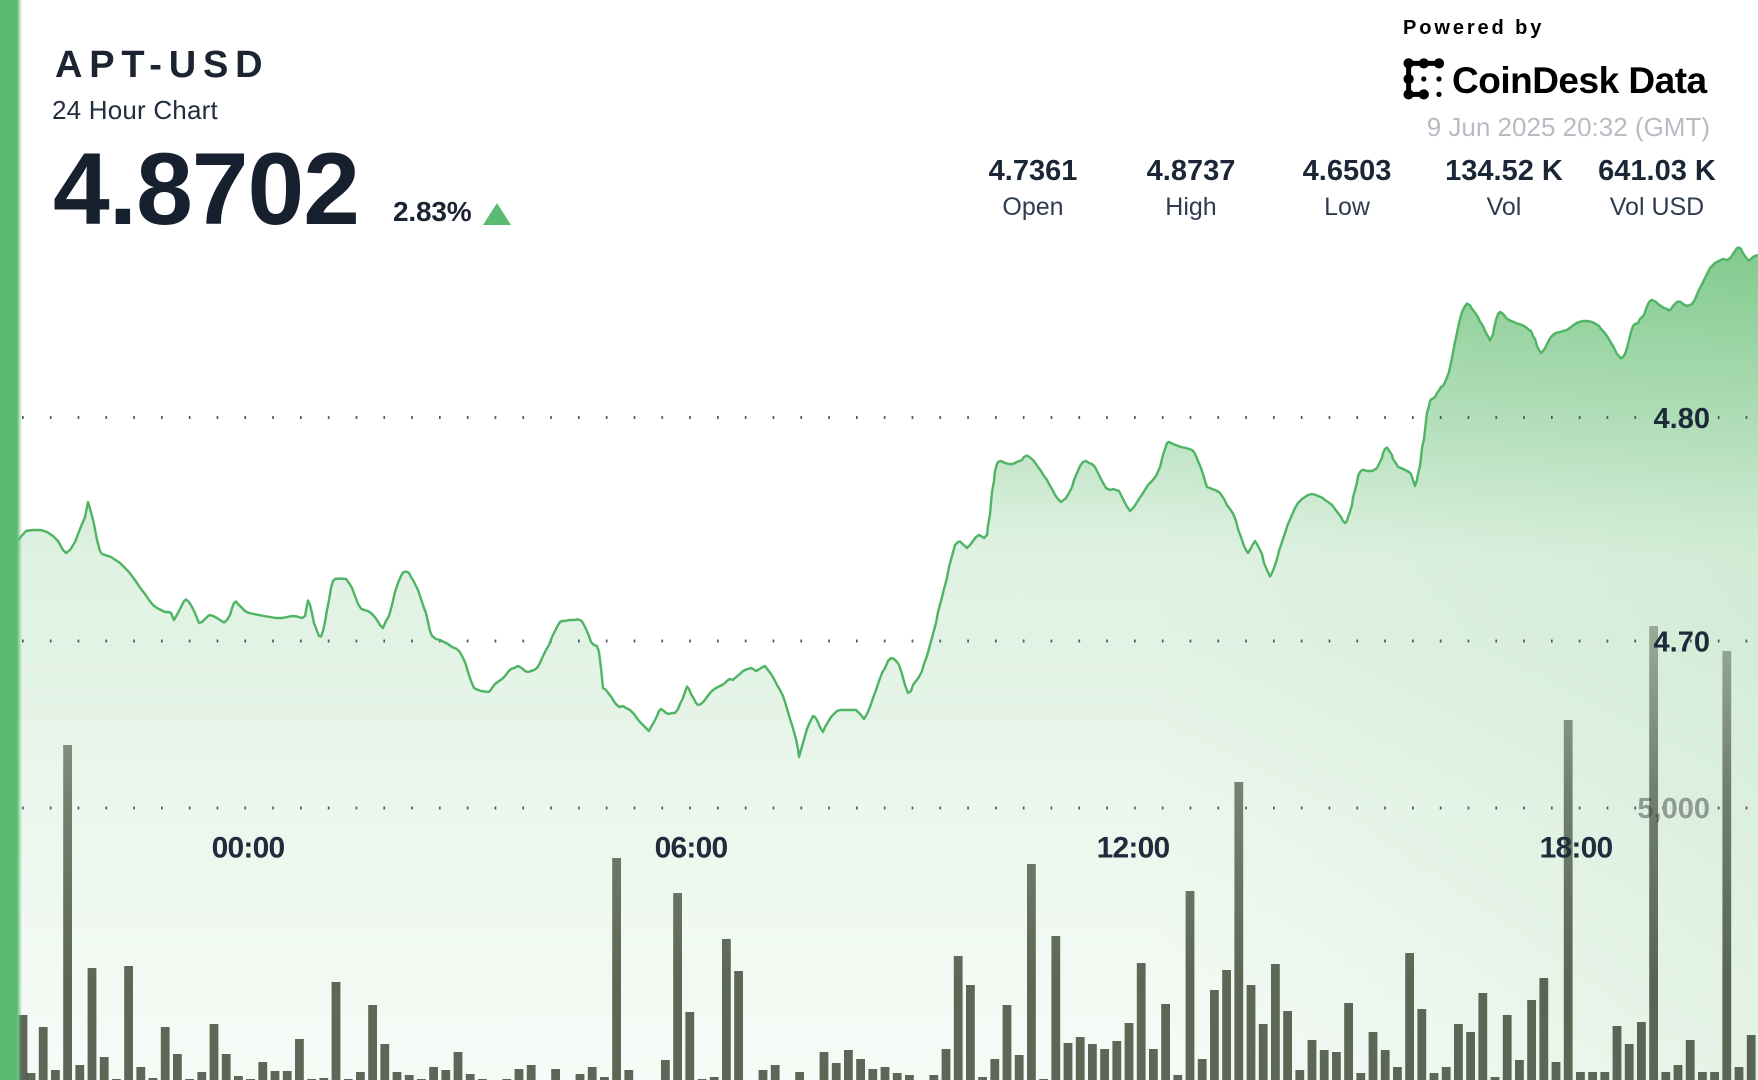 The image size is (1758, 1080). What do you see at coordinates (1576, 848) in the screenshot?
I see `svg-text: 18:00` at bounding box center [1576, 848].